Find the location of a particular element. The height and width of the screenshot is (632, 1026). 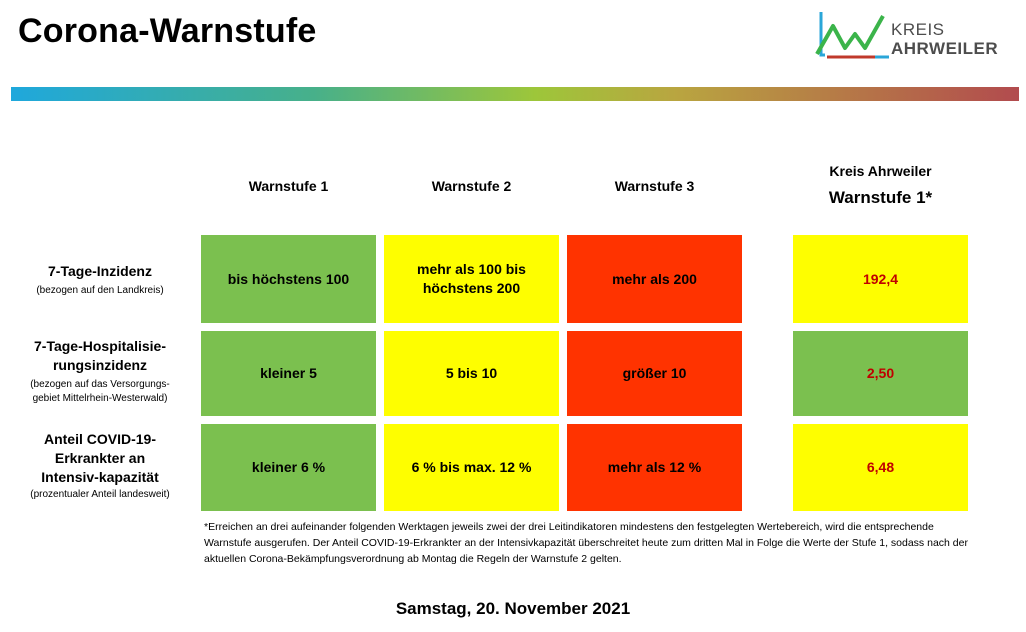

page-title: Corona-Warnstufe is located at coordinates (167, 31).